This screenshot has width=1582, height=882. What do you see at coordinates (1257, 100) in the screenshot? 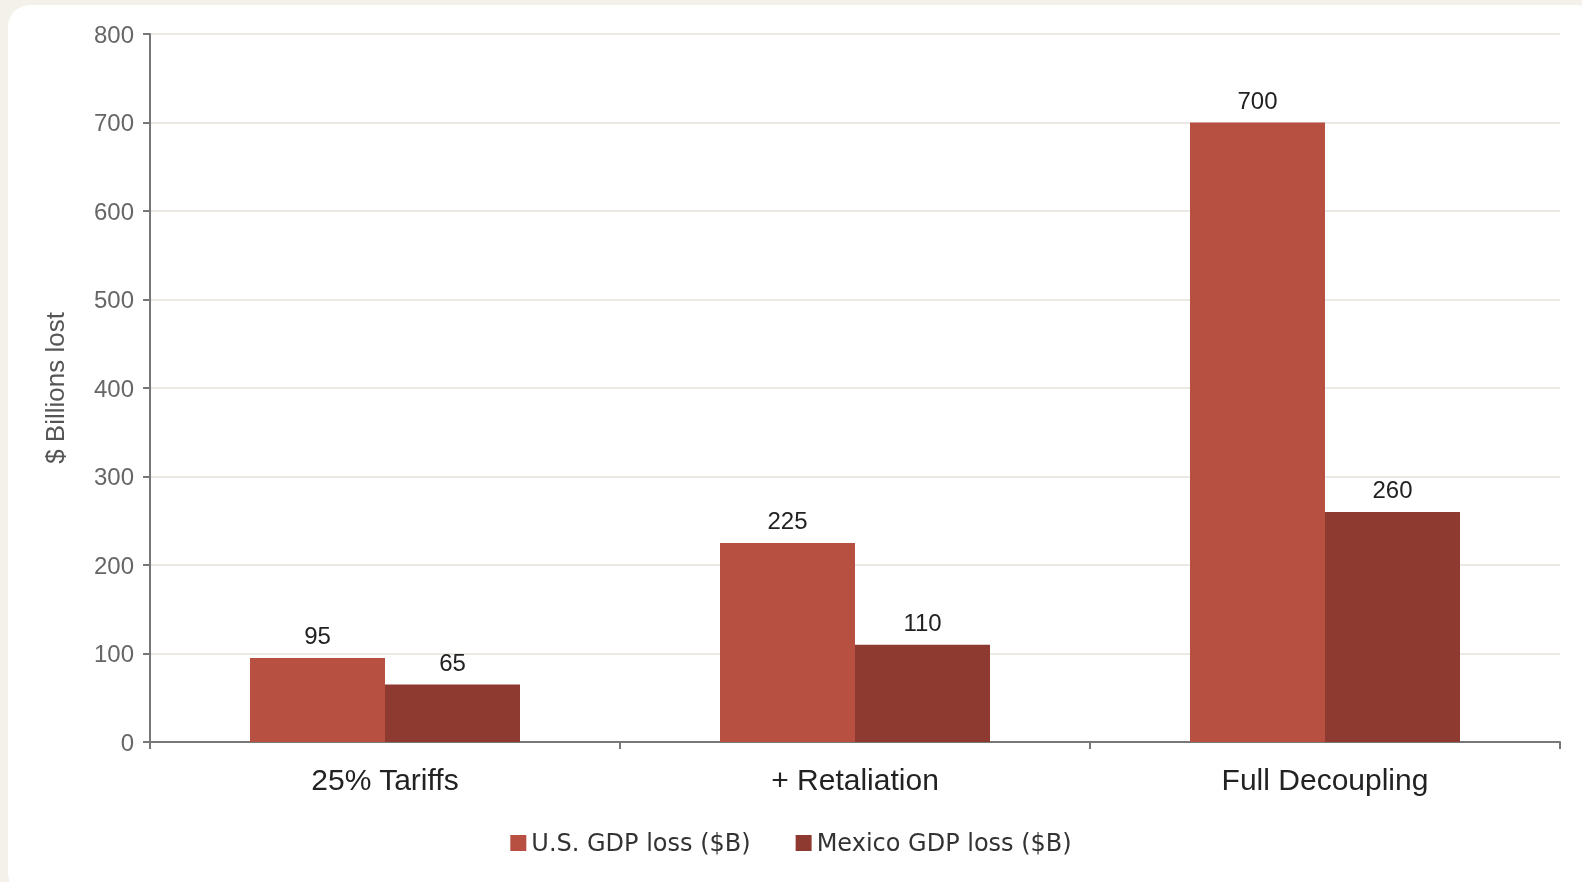
I see `data-label: 700` at bounding box center [1257, 100].